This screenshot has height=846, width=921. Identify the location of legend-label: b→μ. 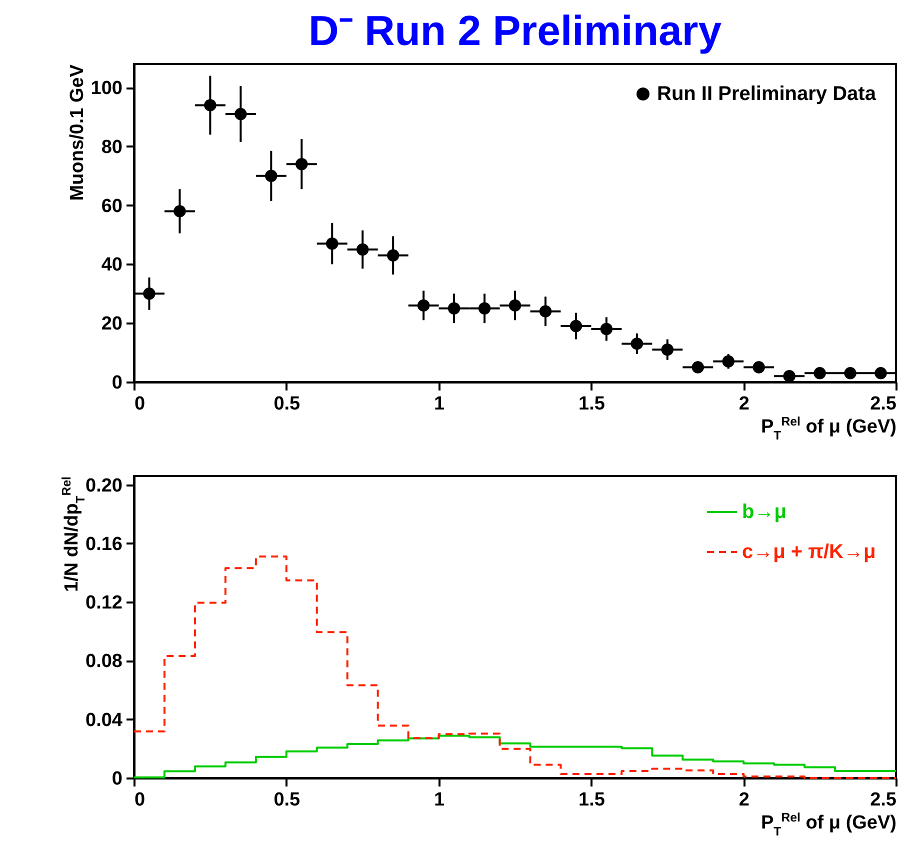
(764, 512).